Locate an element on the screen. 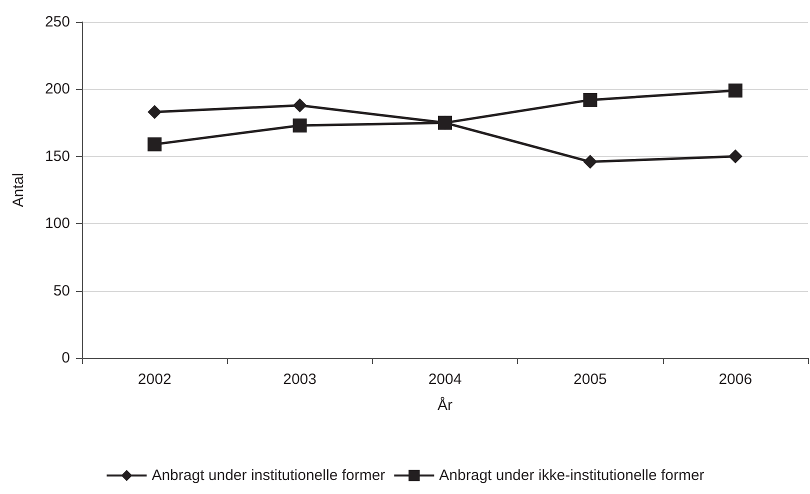 Image resolution: width=810 pixels, height=494 pixels. y-tick-label: 150 is located at coordinates (57, 156).